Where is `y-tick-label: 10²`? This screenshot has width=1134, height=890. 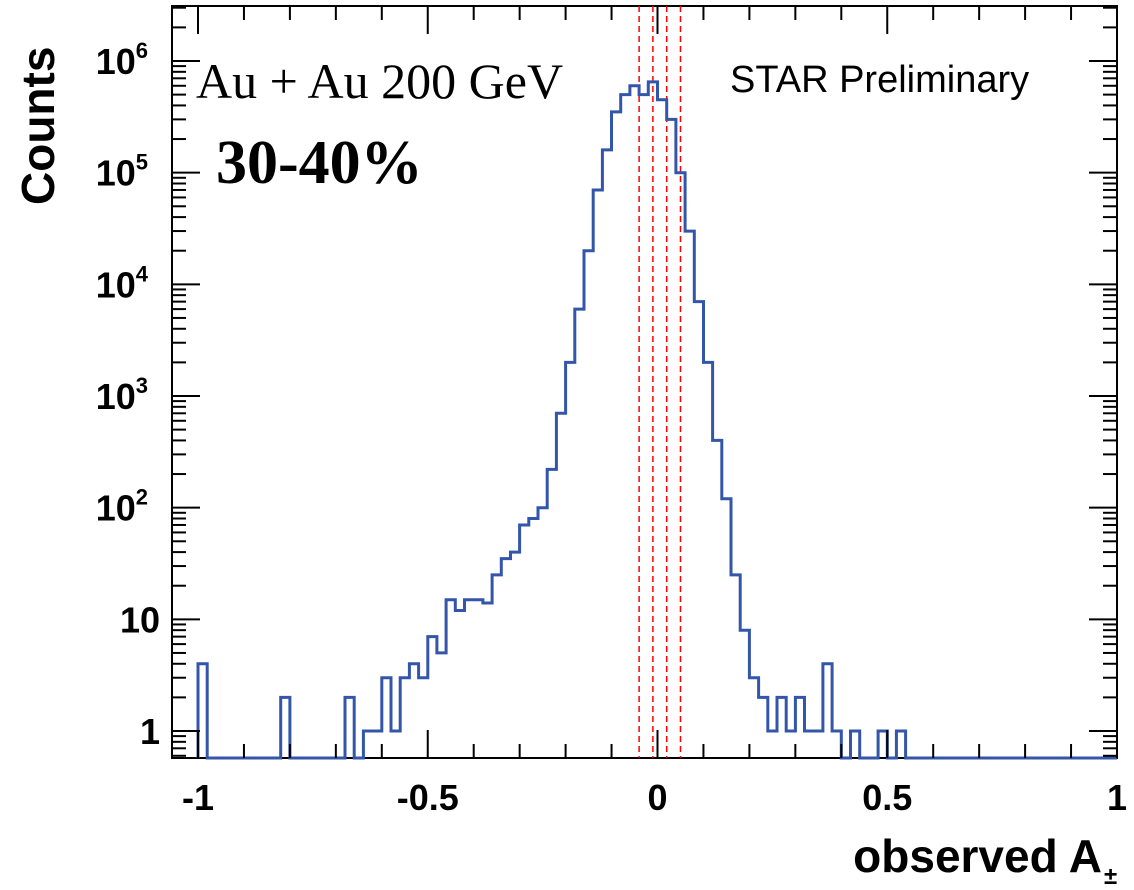 y-tick-label: 10² is located at coordinates (122, 507).